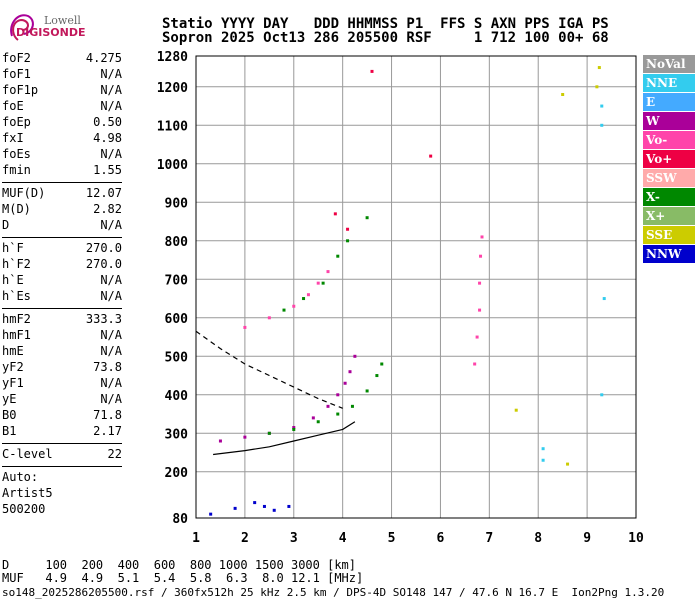 This screenshot has width=700, height=600. I want to click on x-tick-label: 7, so click(489, 538).